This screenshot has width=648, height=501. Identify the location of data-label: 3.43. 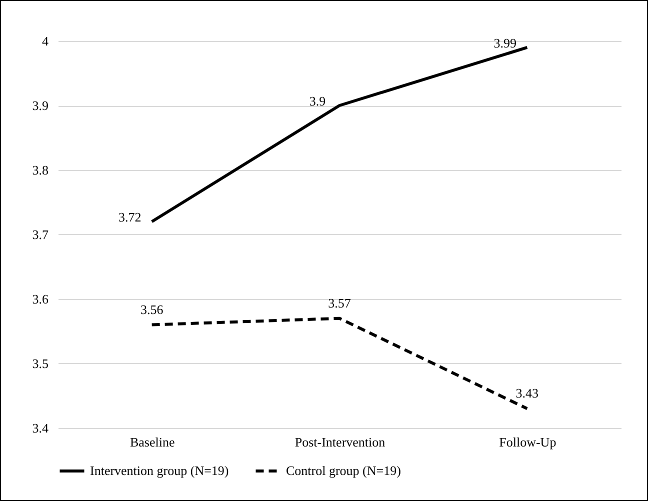
(527, 393).